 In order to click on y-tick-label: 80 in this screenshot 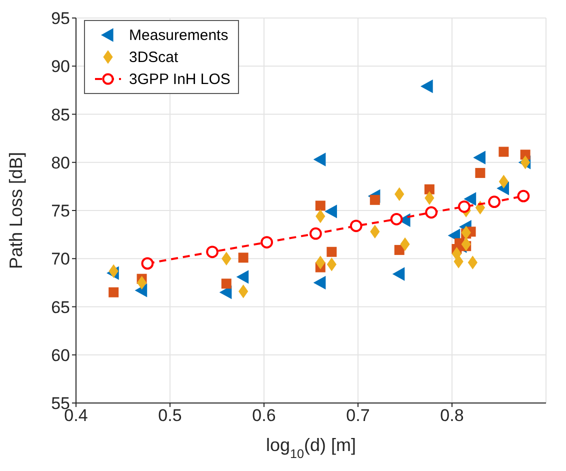, I will do `click(60, 162)`.